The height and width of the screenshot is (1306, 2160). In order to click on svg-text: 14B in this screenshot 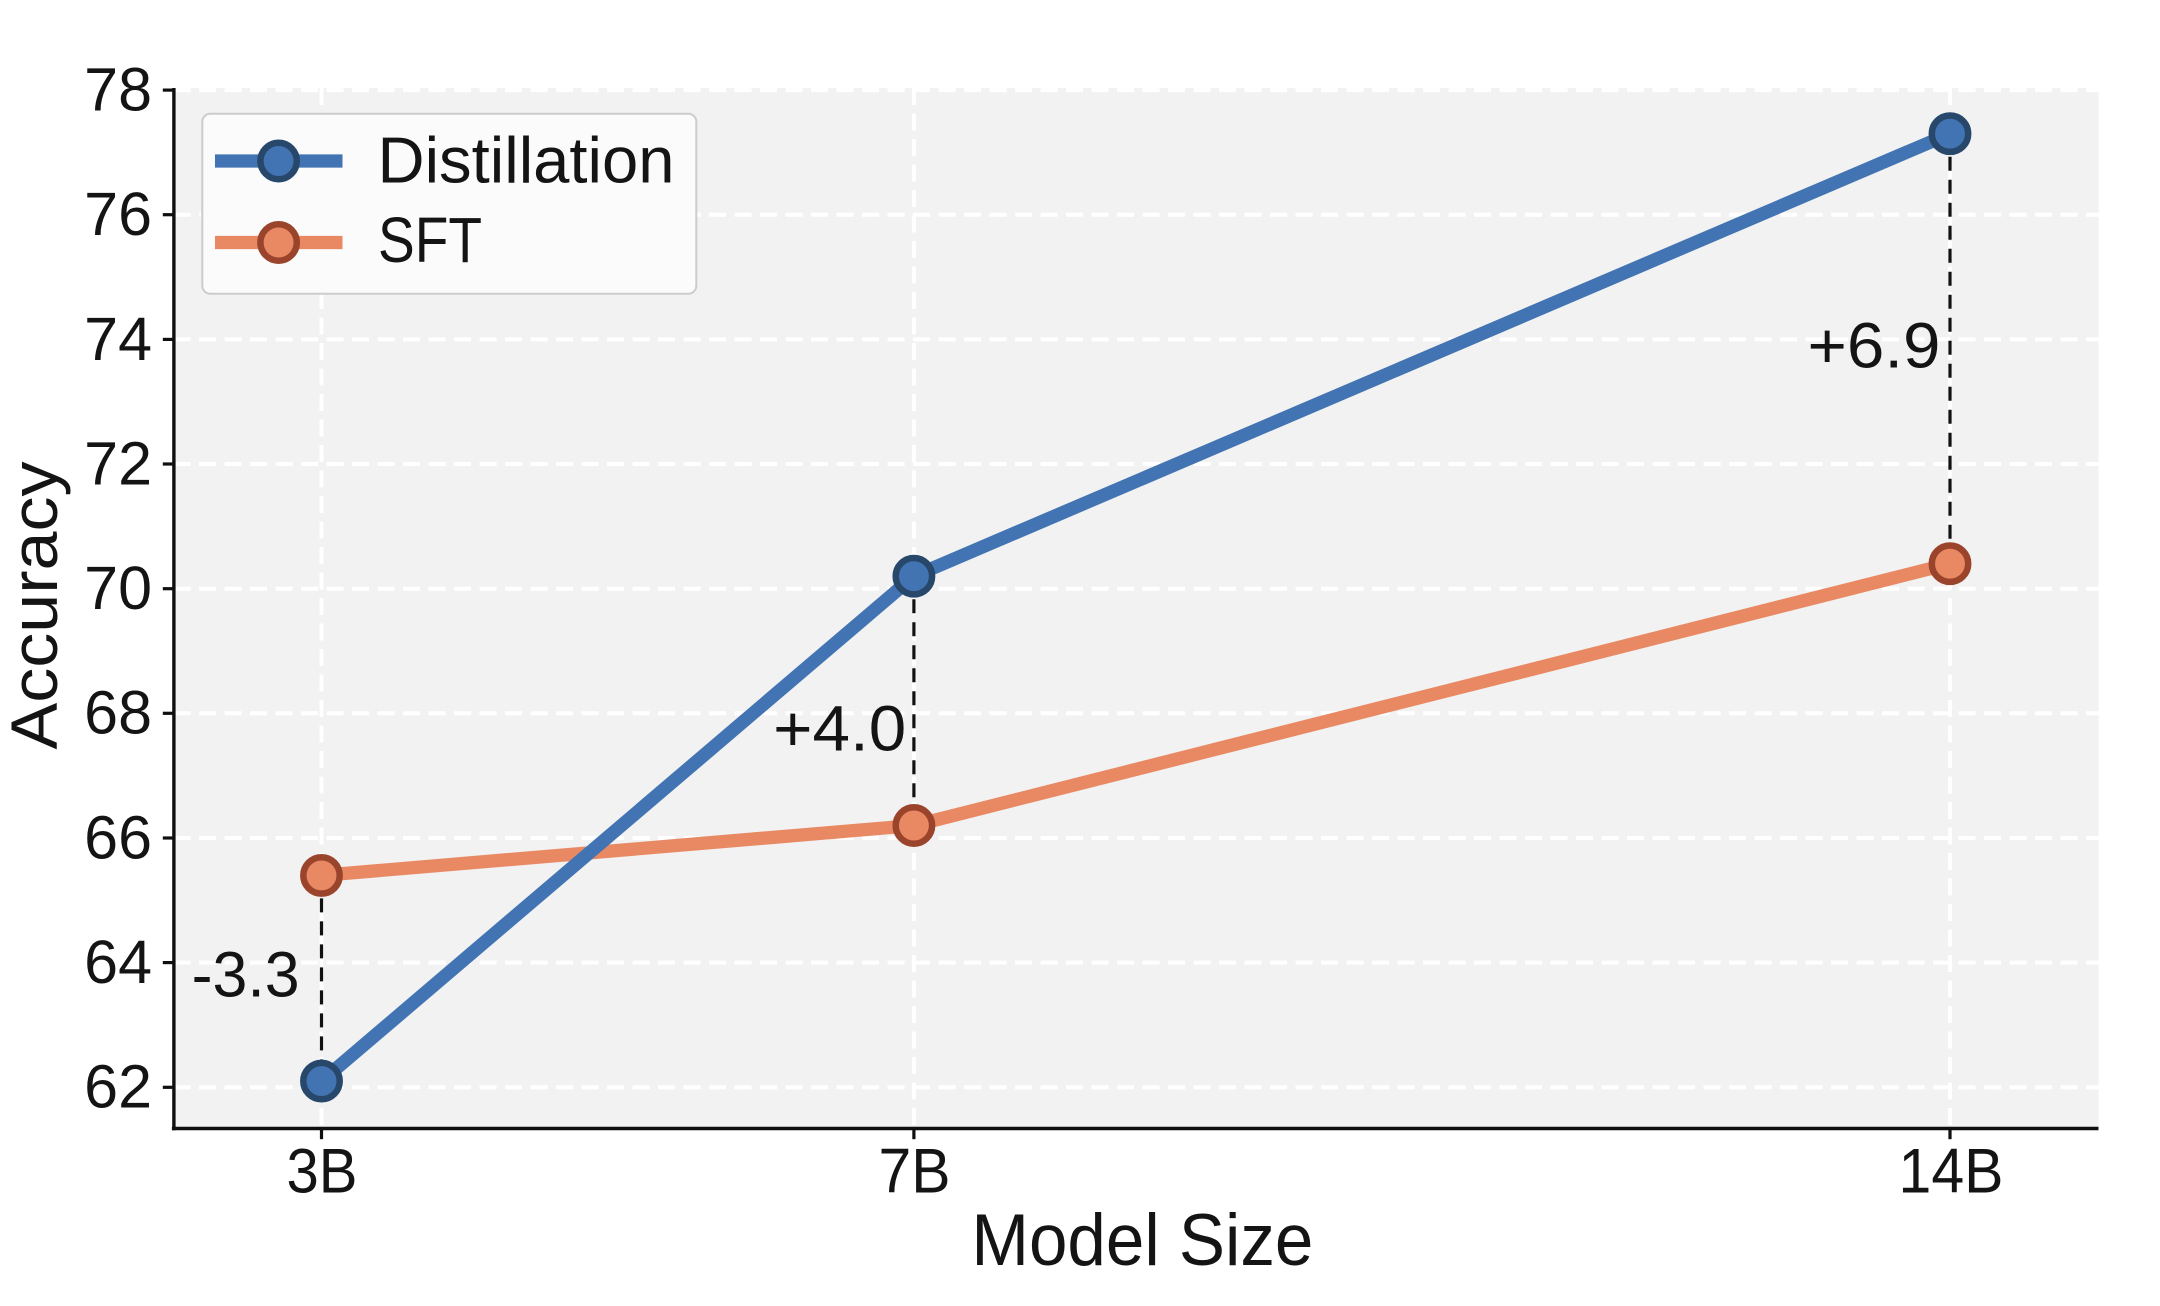, I will do `click(1951, 1172)`.